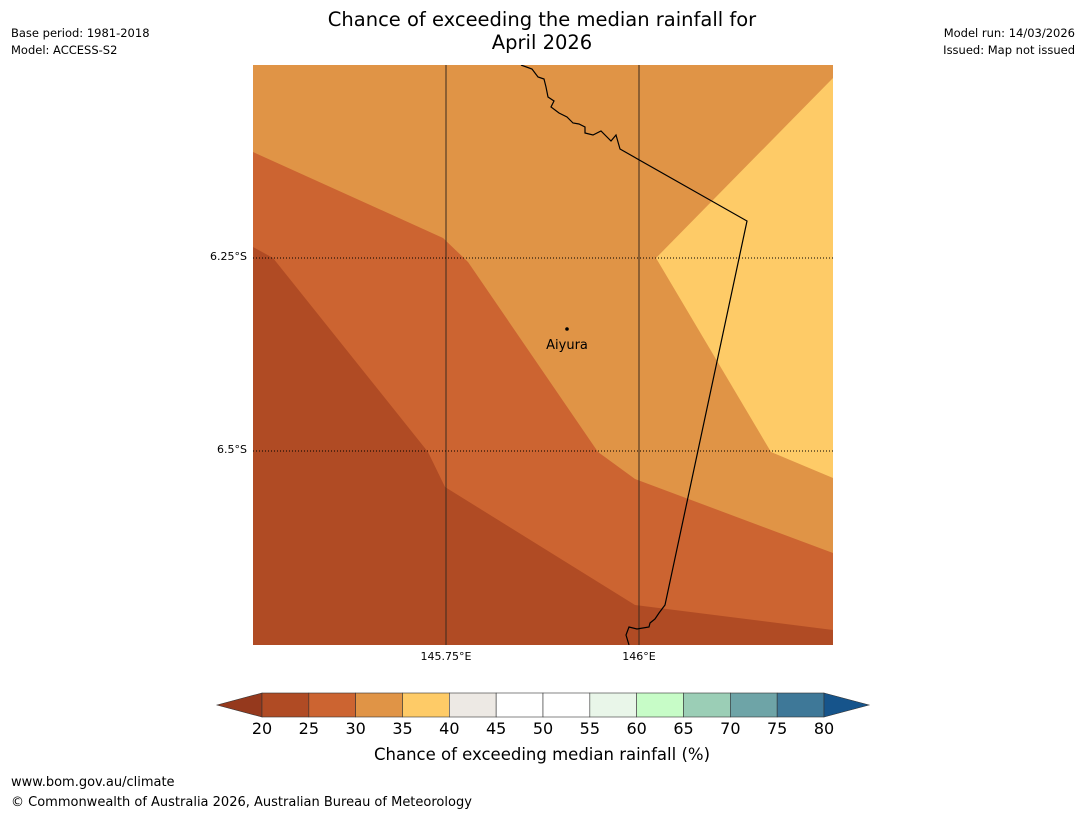 This screenshot has width=1085, height=816. I want to click on footer-url: www.bom.gov.au/climate, so click(93, 782).